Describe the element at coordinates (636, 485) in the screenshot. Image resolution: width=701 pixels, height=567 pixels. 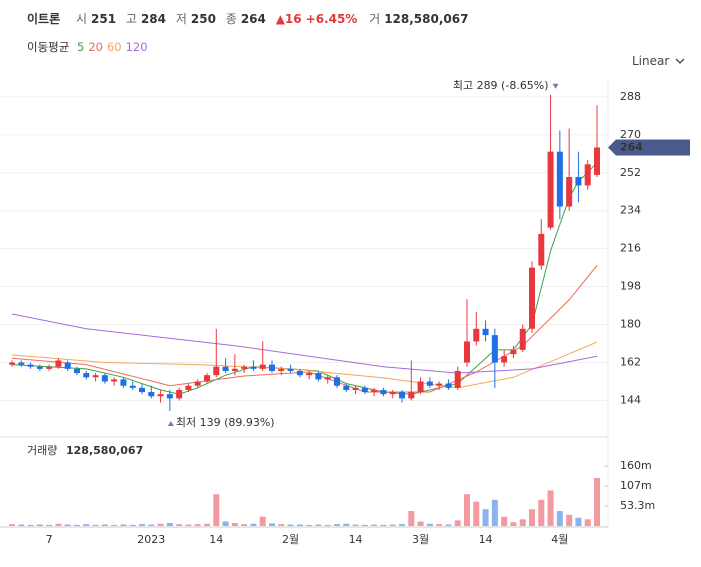
I see `volume-tick-label: 107m` at that location.